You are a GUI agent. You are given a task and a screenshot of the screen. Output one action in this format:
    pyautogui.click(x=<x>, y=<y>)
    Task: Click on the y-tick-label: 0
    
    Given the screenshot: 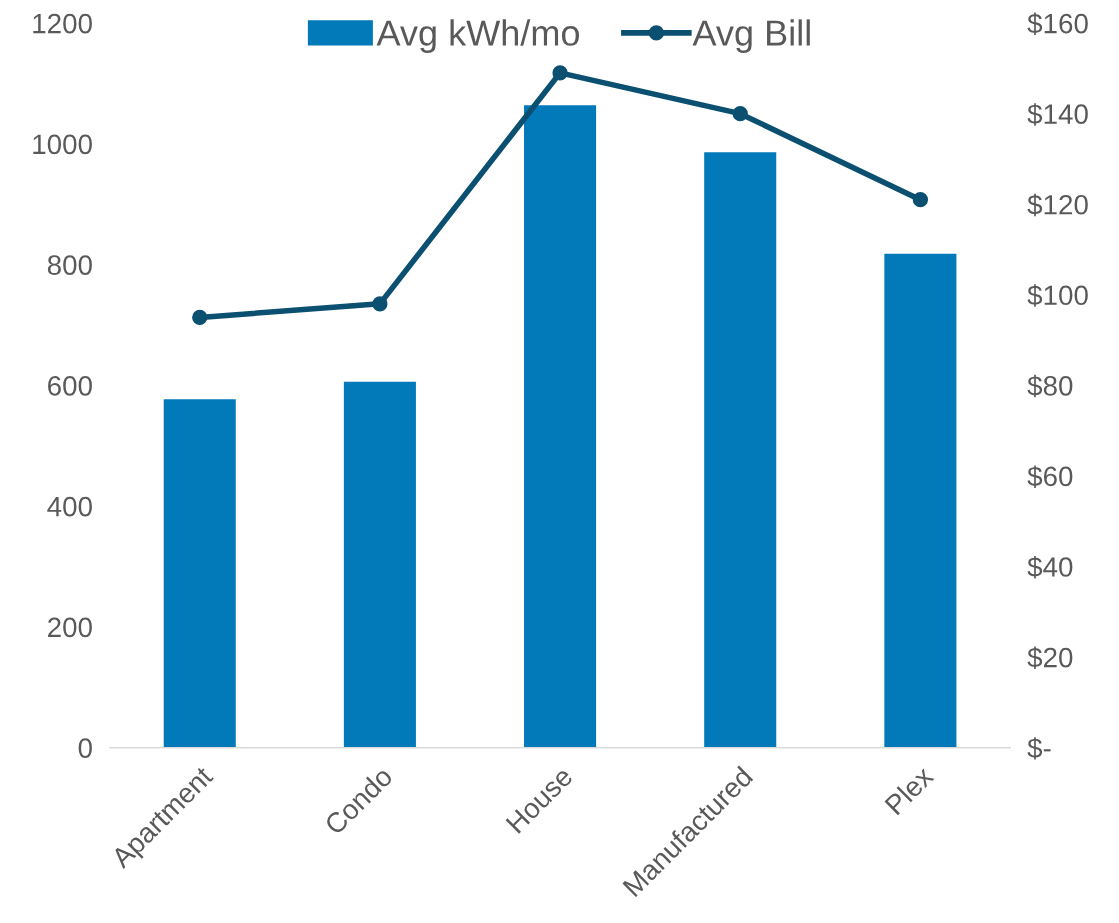 What is the action you would take?
    pyautogui.click(x=85, y=748)
    